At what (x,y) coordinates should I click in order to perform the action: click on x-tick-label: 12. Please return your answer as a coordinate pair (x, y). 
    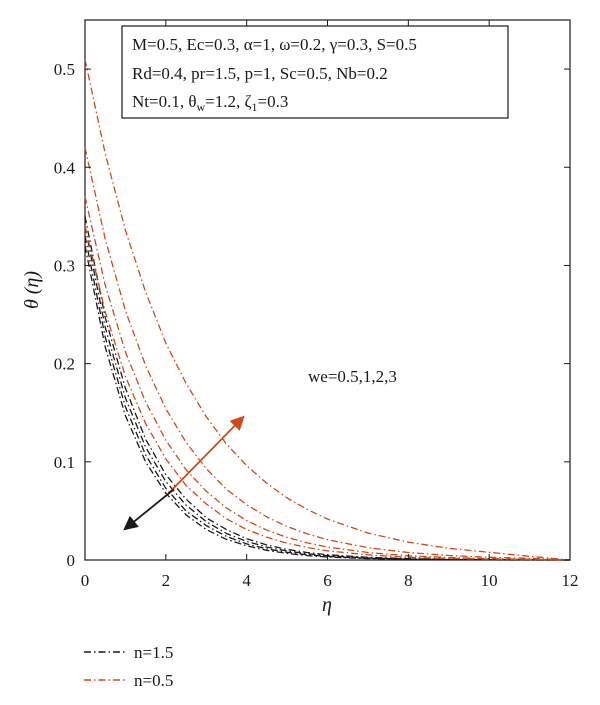
    Looking at the image, I should click on (570, 580).